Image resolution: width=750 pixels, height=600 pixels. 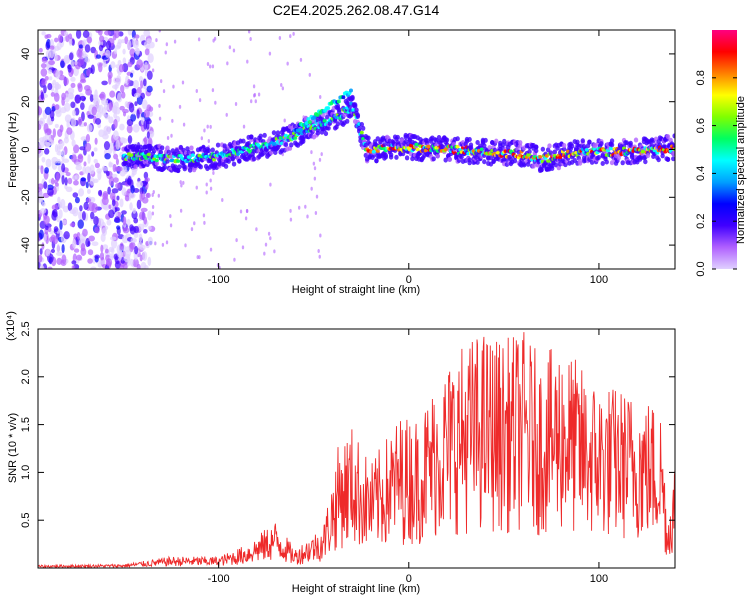 What do you see at coordinates (13, 448) in the screenshot?
I see `snr-y-axis-label: SNR (10 * v/v)` at bounding box center [13, 448].